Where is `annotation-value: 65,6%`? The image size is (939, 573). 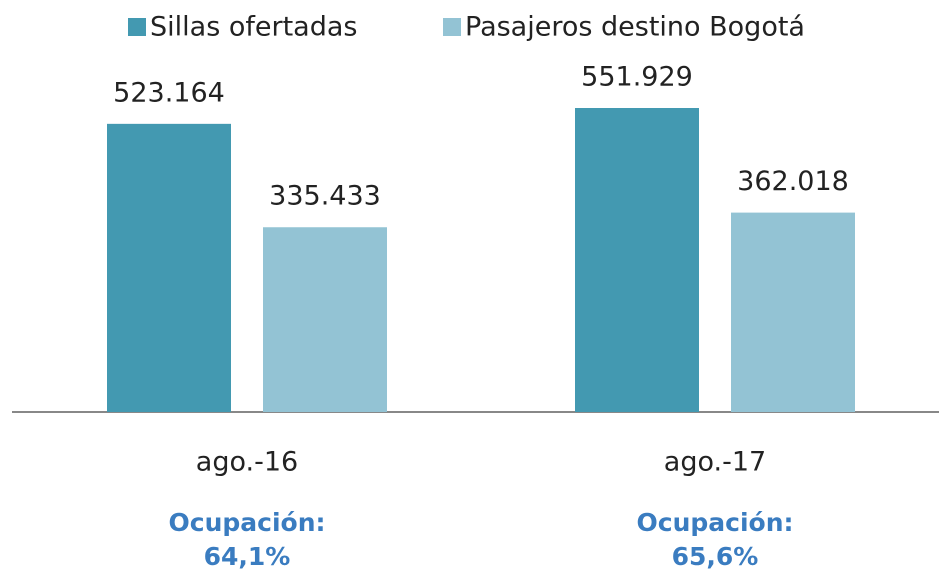 annotation-value: 65,6% is located at coordinates (715, 556).